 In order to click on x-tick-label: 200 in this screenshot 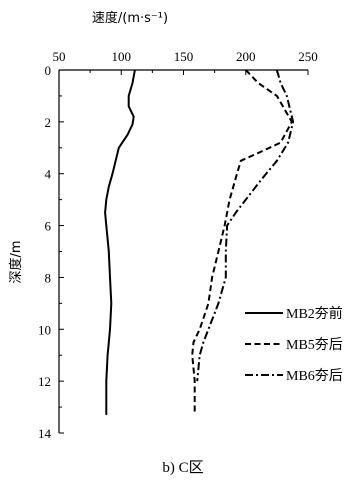, I will do `click(246, 56)`.